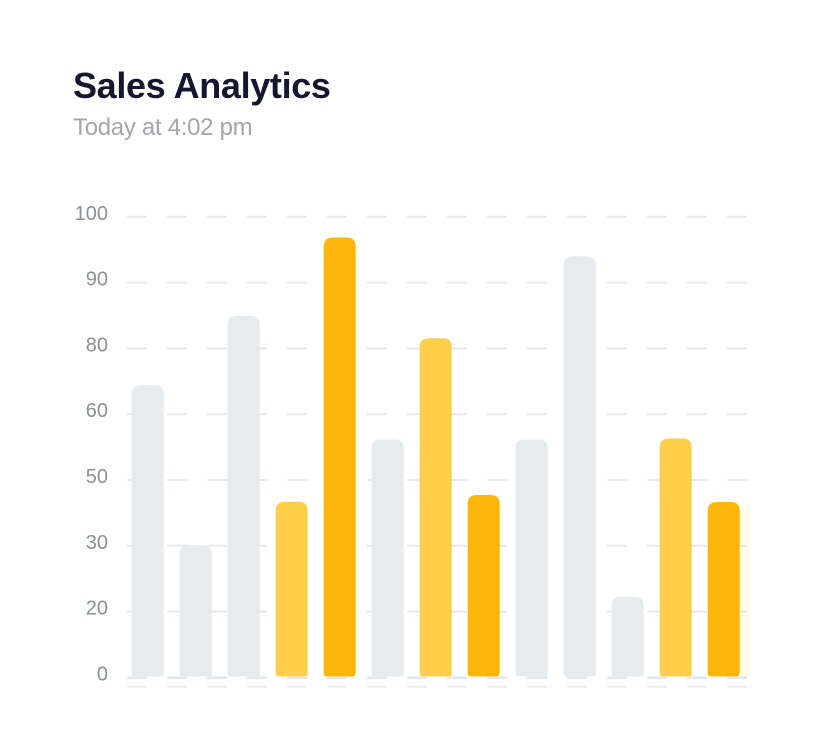 Image resolution: width=832 pixels, height=738 pixels. Describe the element at coordinates (97, 345) in the screenshot. I see `svg-text: 80` at that location.